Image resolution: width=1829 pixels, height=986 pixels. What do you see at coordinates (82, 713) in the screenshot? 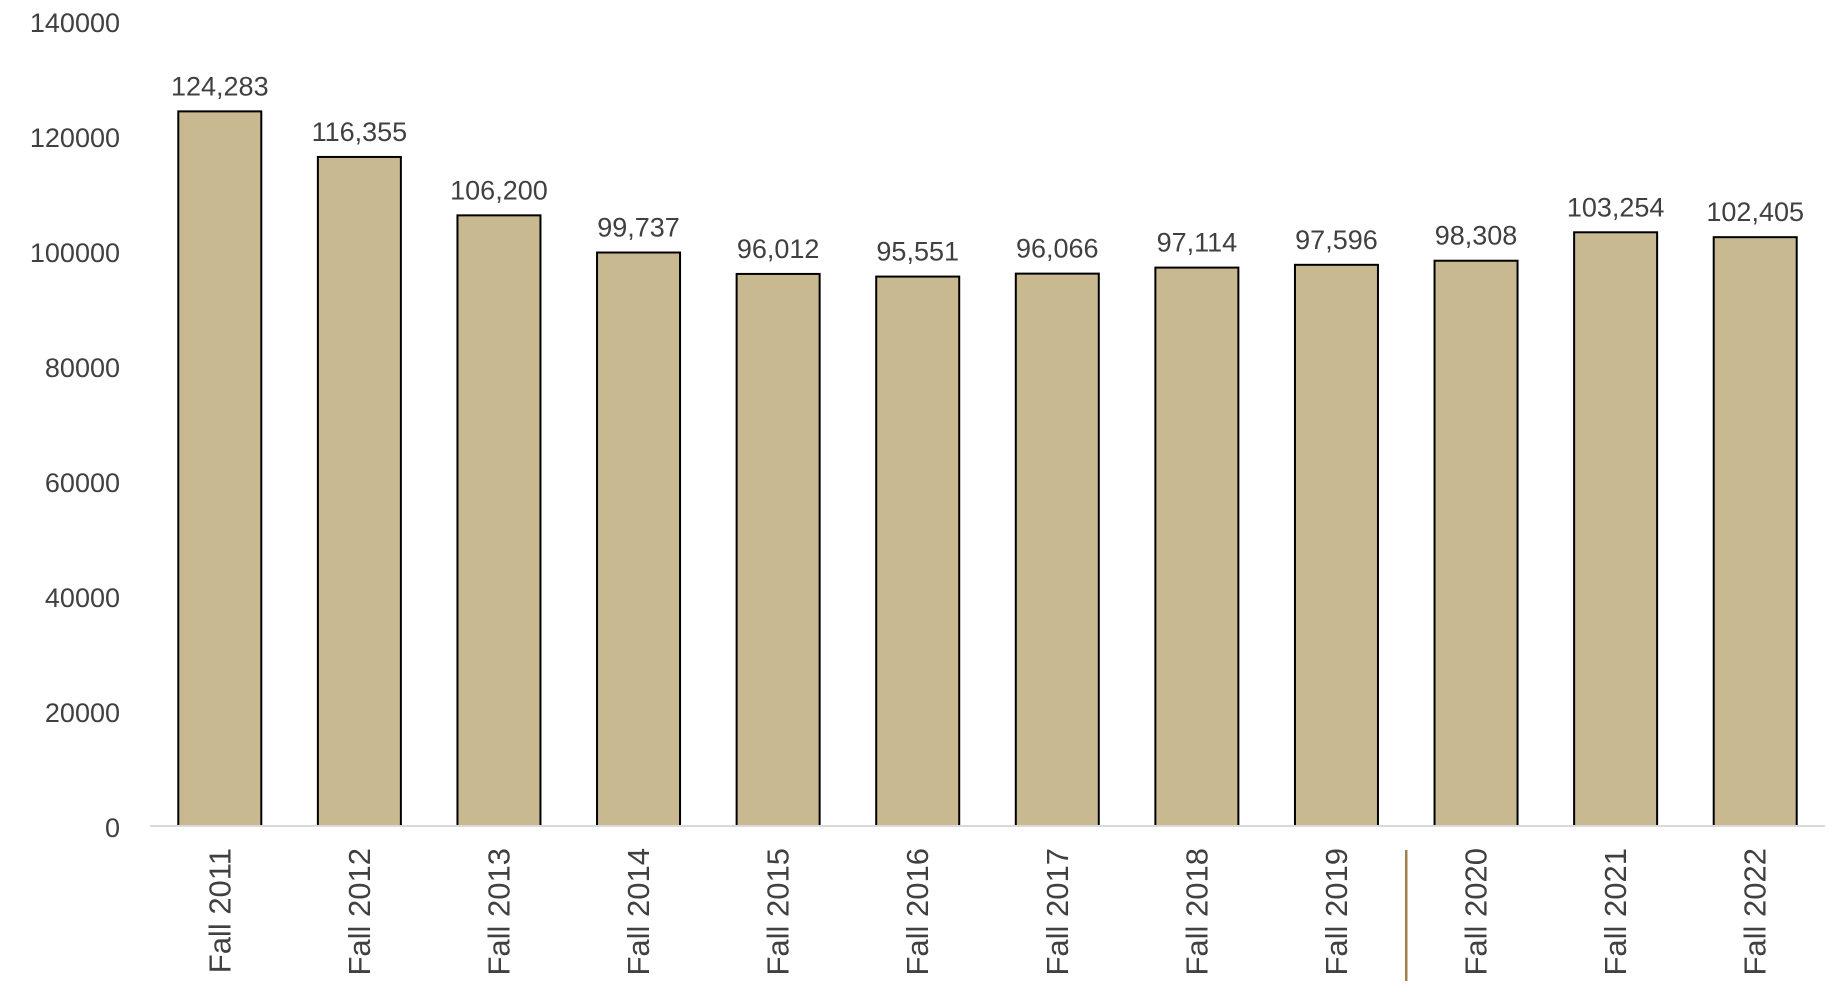
I see `y-tick-label: 20000` at bounding box center [82, 713].